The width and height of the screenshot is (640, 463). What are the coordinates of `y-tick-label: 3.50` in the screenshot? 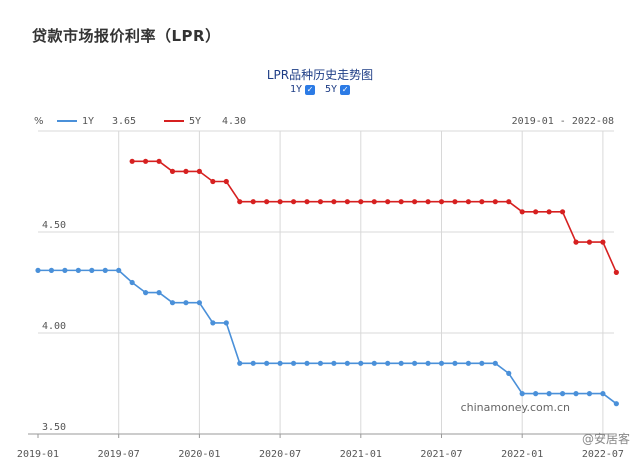 It's located at (54, 427).